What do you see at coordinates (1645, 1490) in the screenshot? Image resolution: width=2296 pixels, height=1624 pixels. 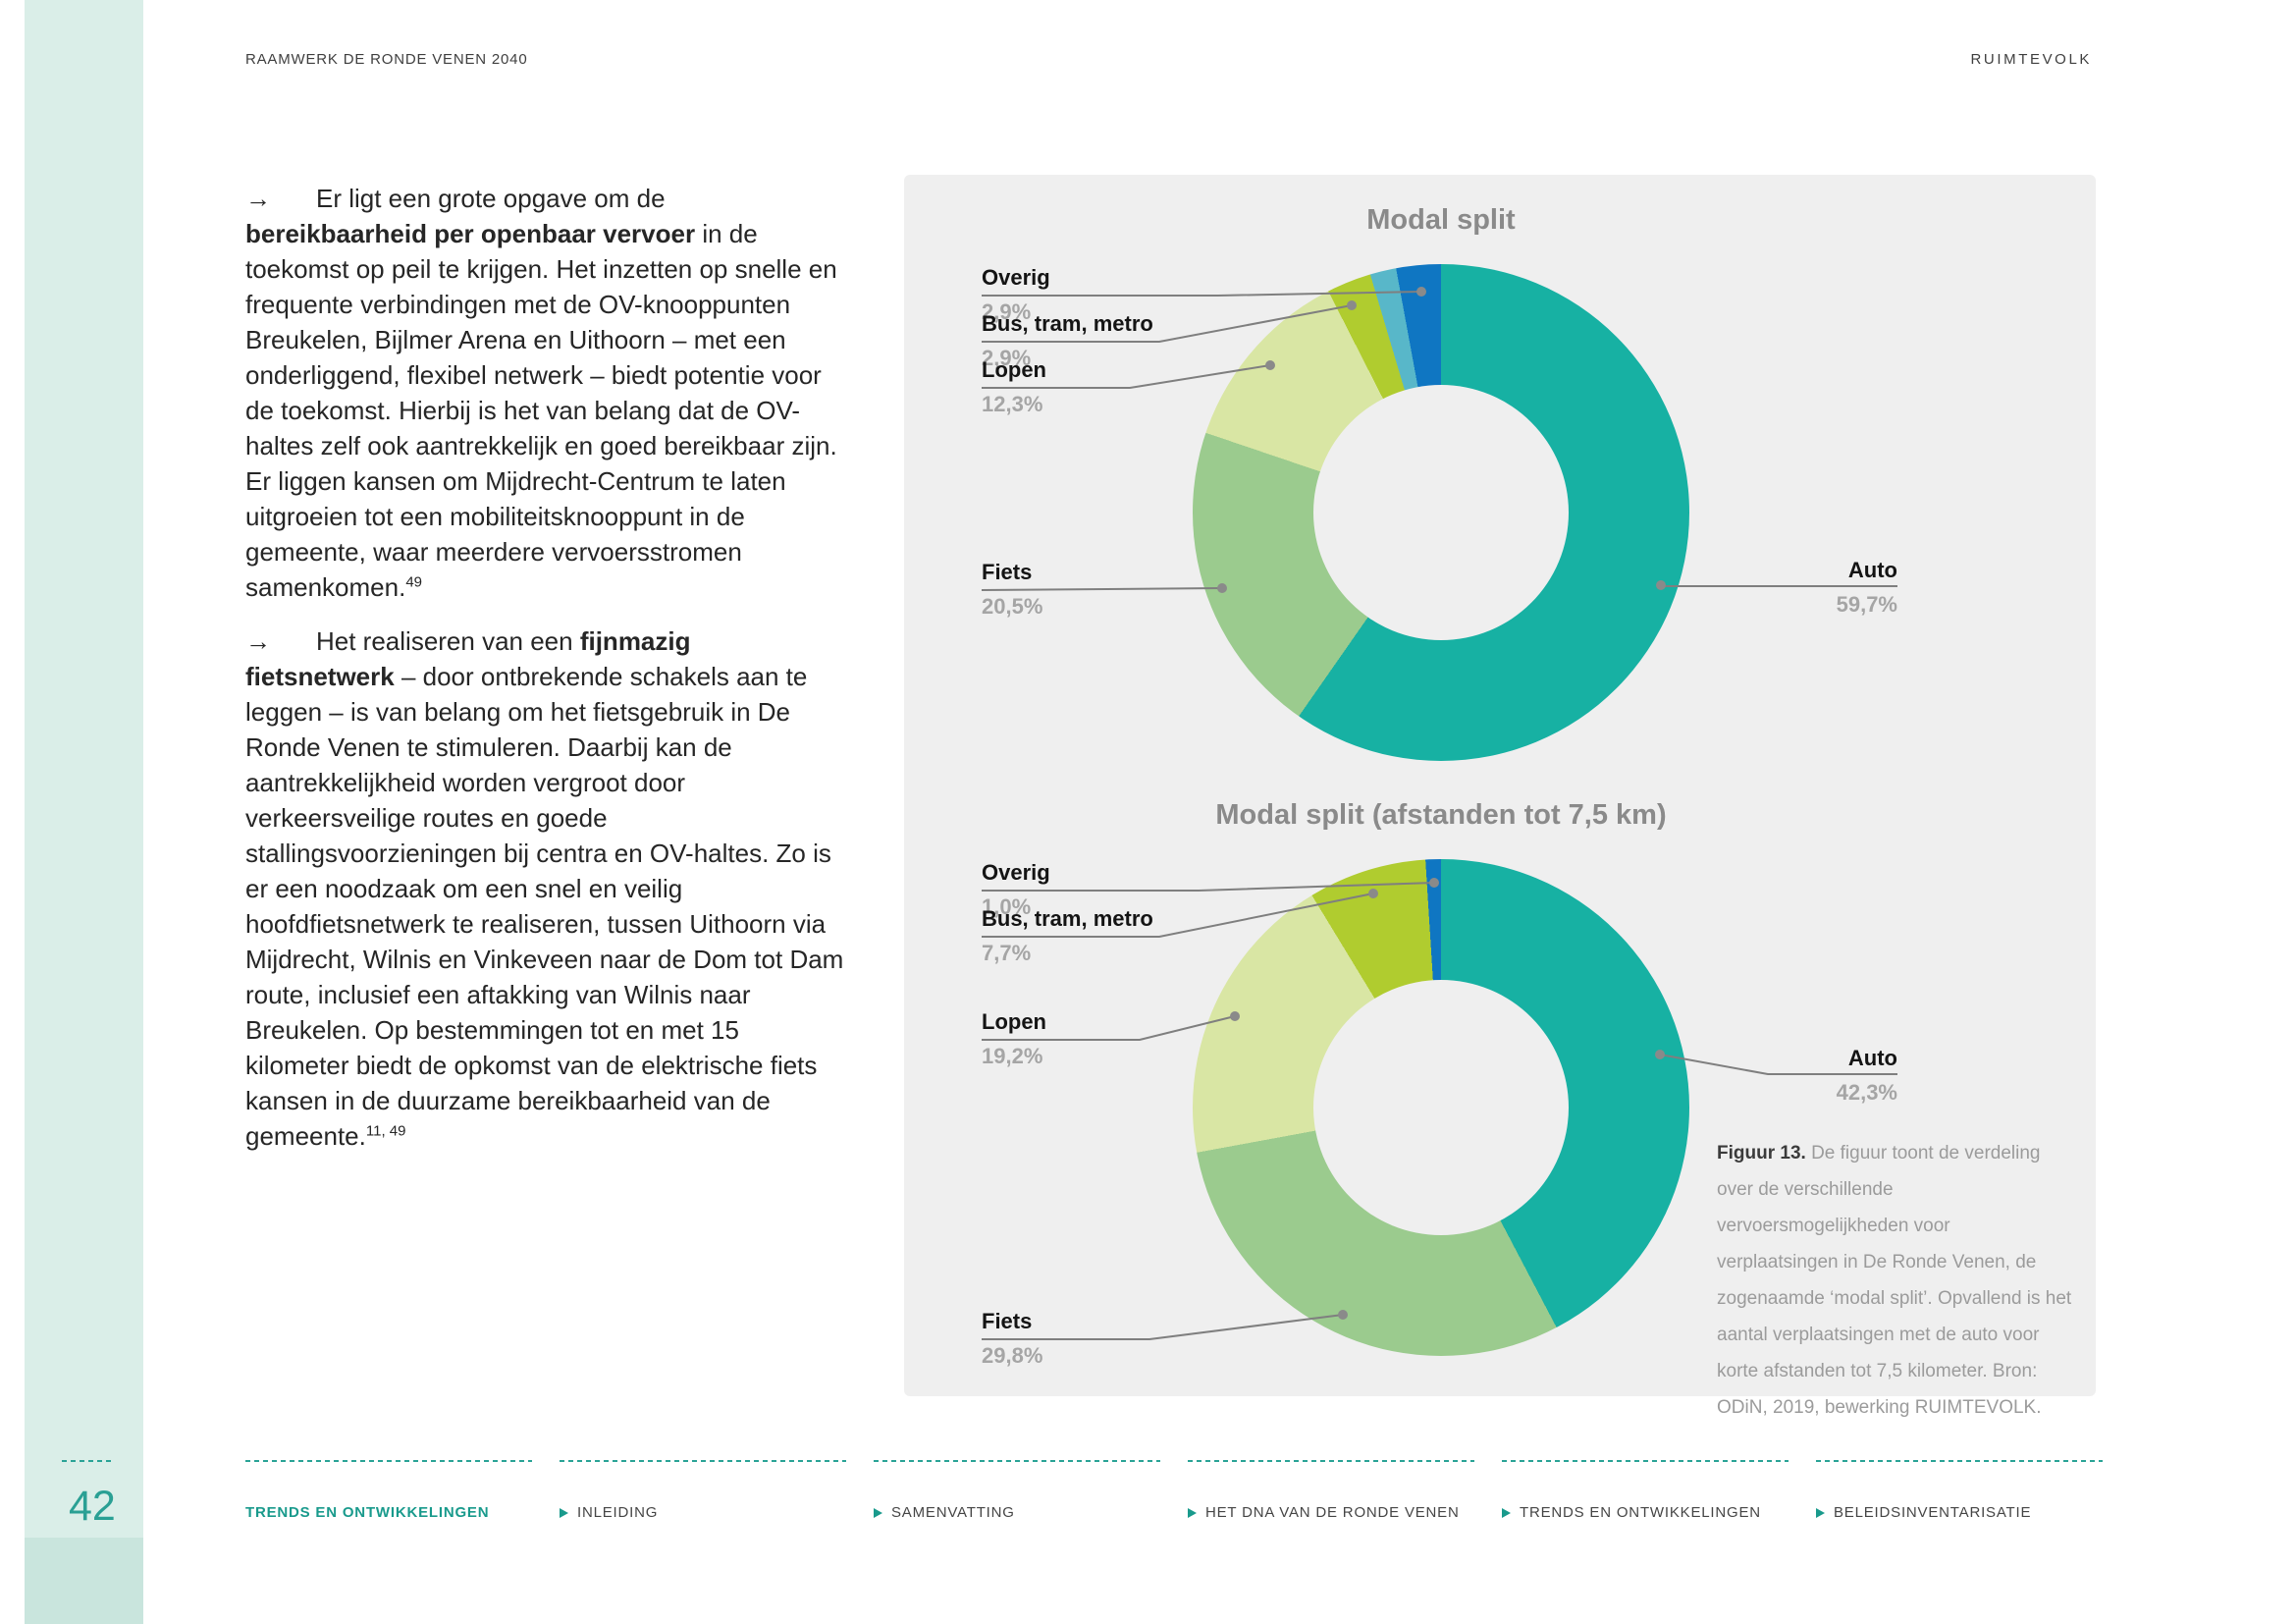 I see `footer-item-trends: TRENDS EN ONTWIKKELINGEN` at bounding box center [1645, 1490].